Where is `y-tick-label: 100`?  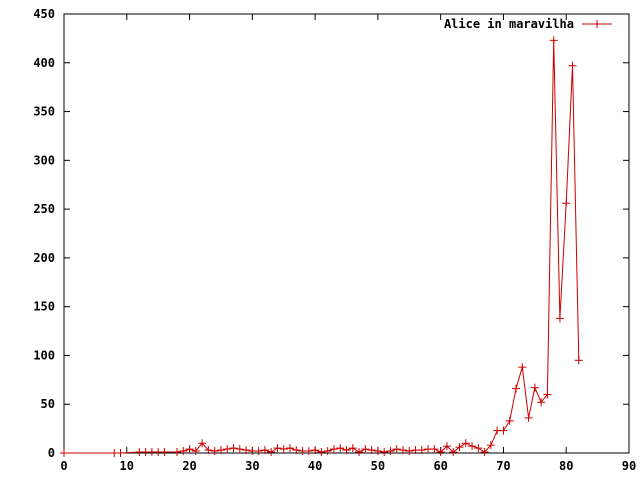 y-tick-label: 100 is located at coordinates (44, 355).